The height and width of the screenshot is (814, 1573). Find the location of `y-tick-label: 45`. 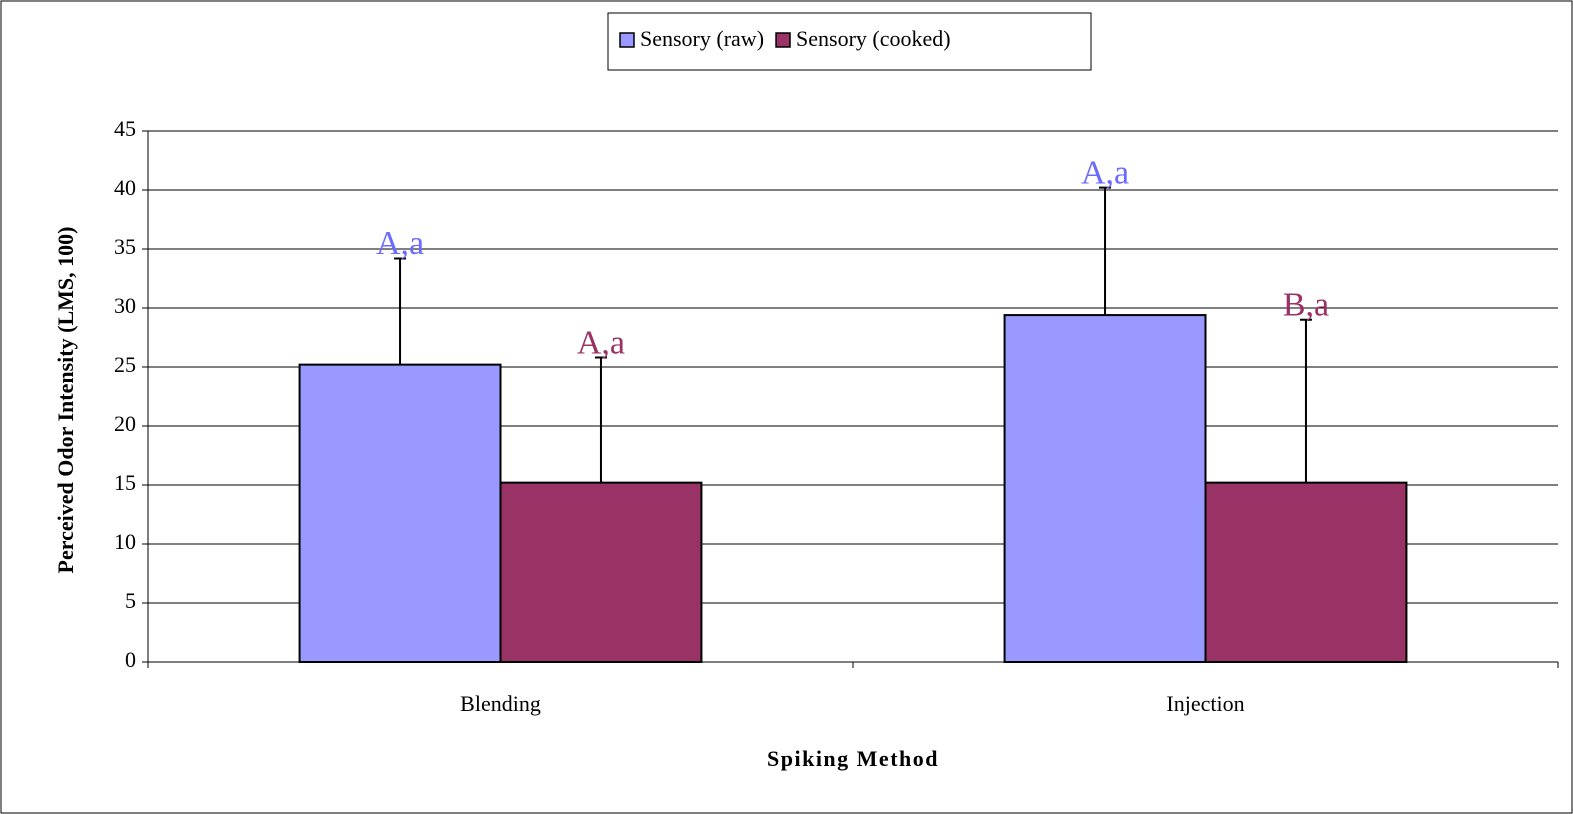

y-tick-label: 45 is located at coordinates (125, 128).